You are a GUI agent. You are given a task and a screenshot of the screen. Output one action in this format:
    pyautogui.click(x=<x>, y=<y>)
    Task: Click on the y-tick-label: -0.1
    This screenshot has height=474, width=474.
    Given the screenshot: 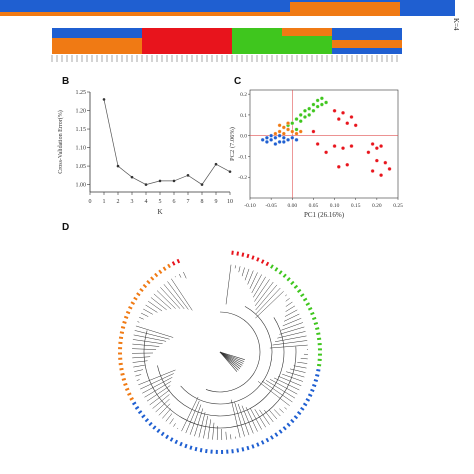 What is the action you would take?
    pyautogui.click(x=242, y=157)
    